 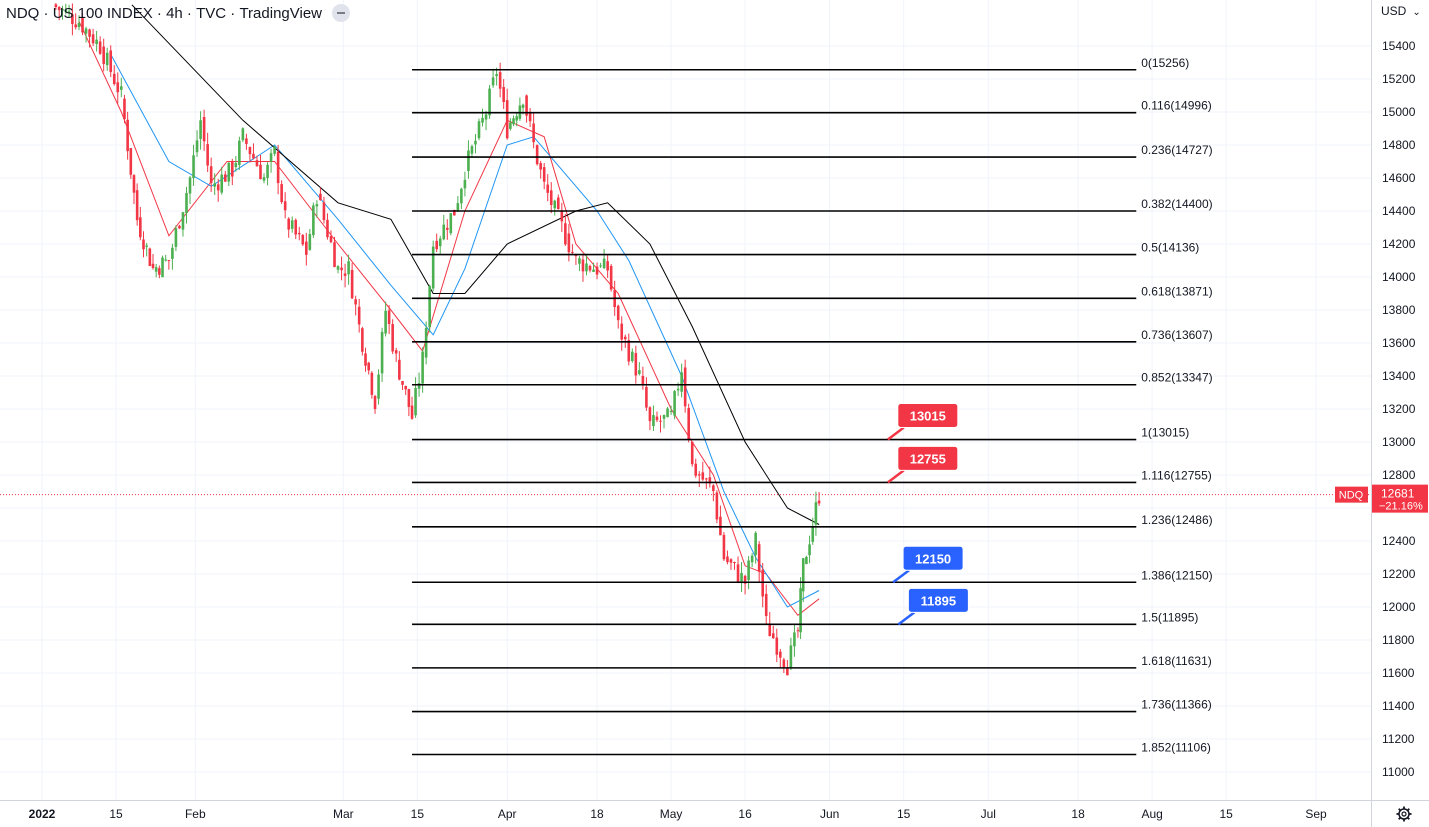 I want to click on price-tick-label: 14200, so click(x=1399, y=244).